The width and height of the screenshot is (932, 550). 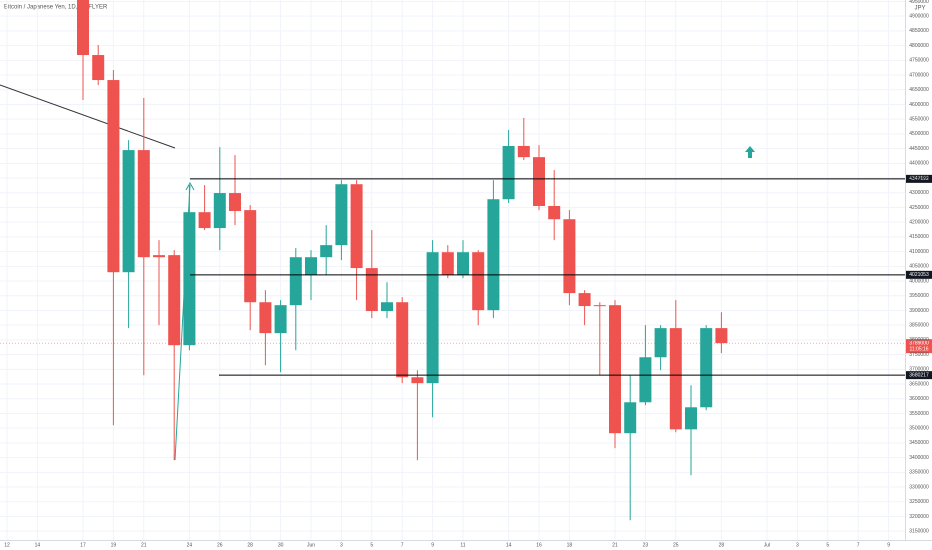 I want to click on y-tick-label: 3400000, so click(x=919, y=458).